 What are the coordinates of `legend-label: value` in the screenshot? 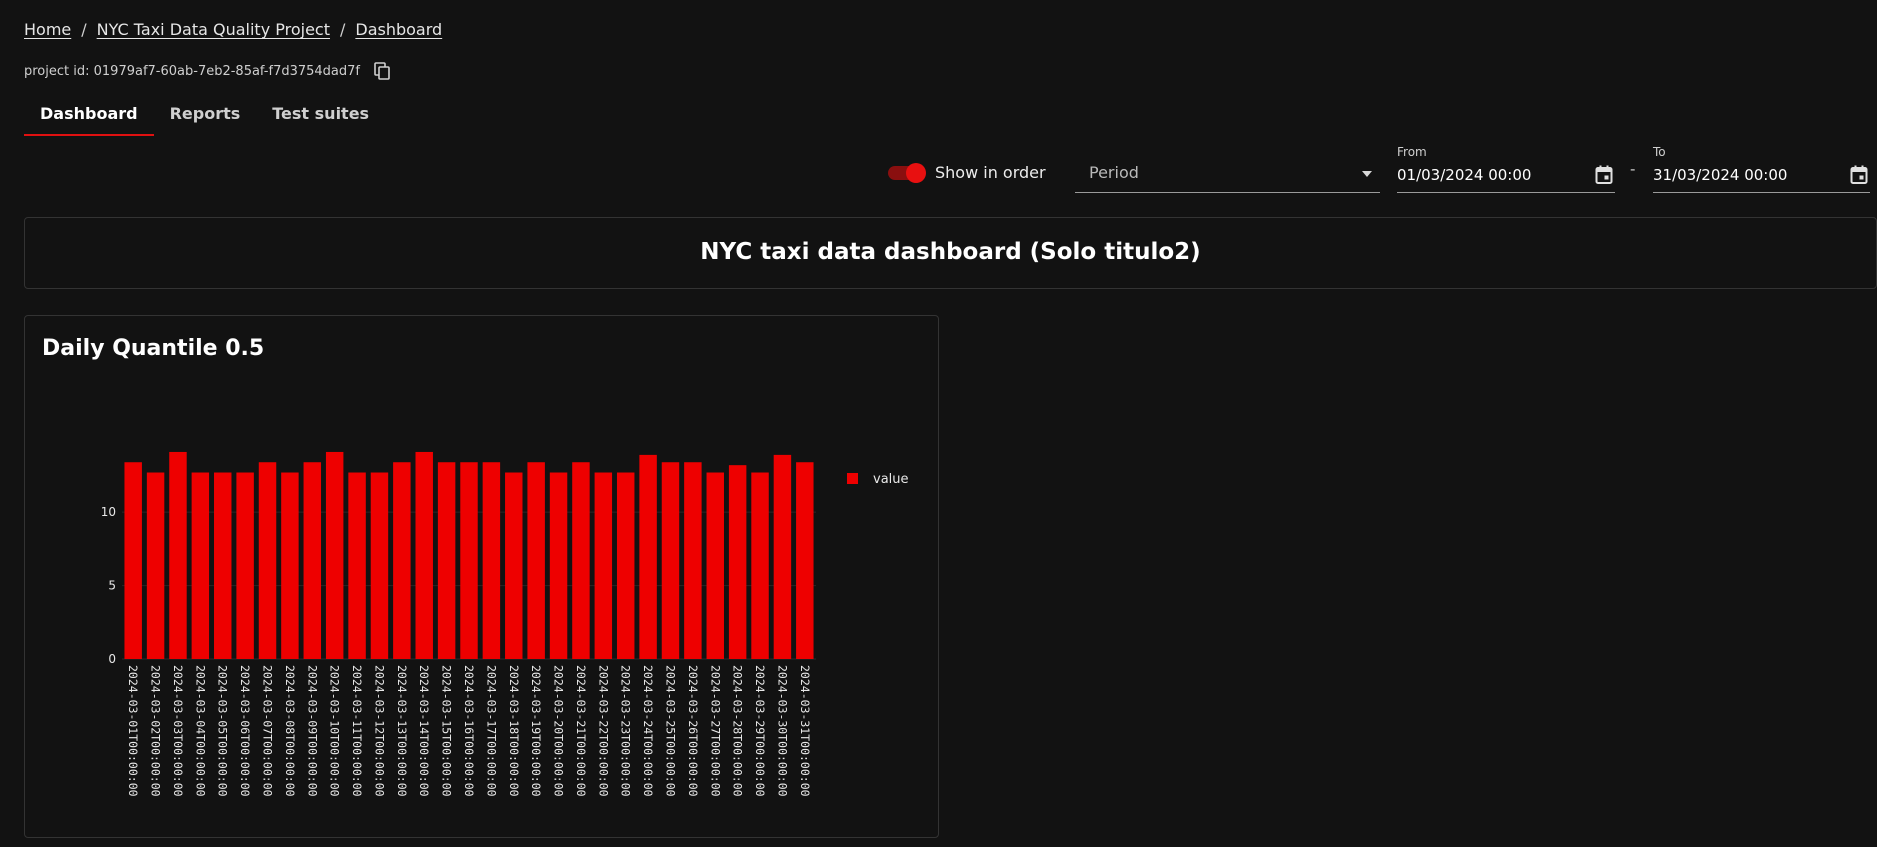 It's located at (891, 479).